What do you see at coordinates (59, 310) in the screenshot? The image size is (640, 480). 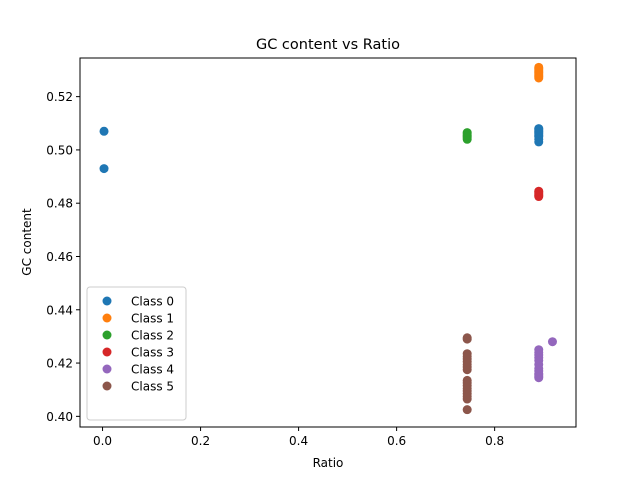 I see `y-tick-label: 0.44` at bounding box center [59, 310].